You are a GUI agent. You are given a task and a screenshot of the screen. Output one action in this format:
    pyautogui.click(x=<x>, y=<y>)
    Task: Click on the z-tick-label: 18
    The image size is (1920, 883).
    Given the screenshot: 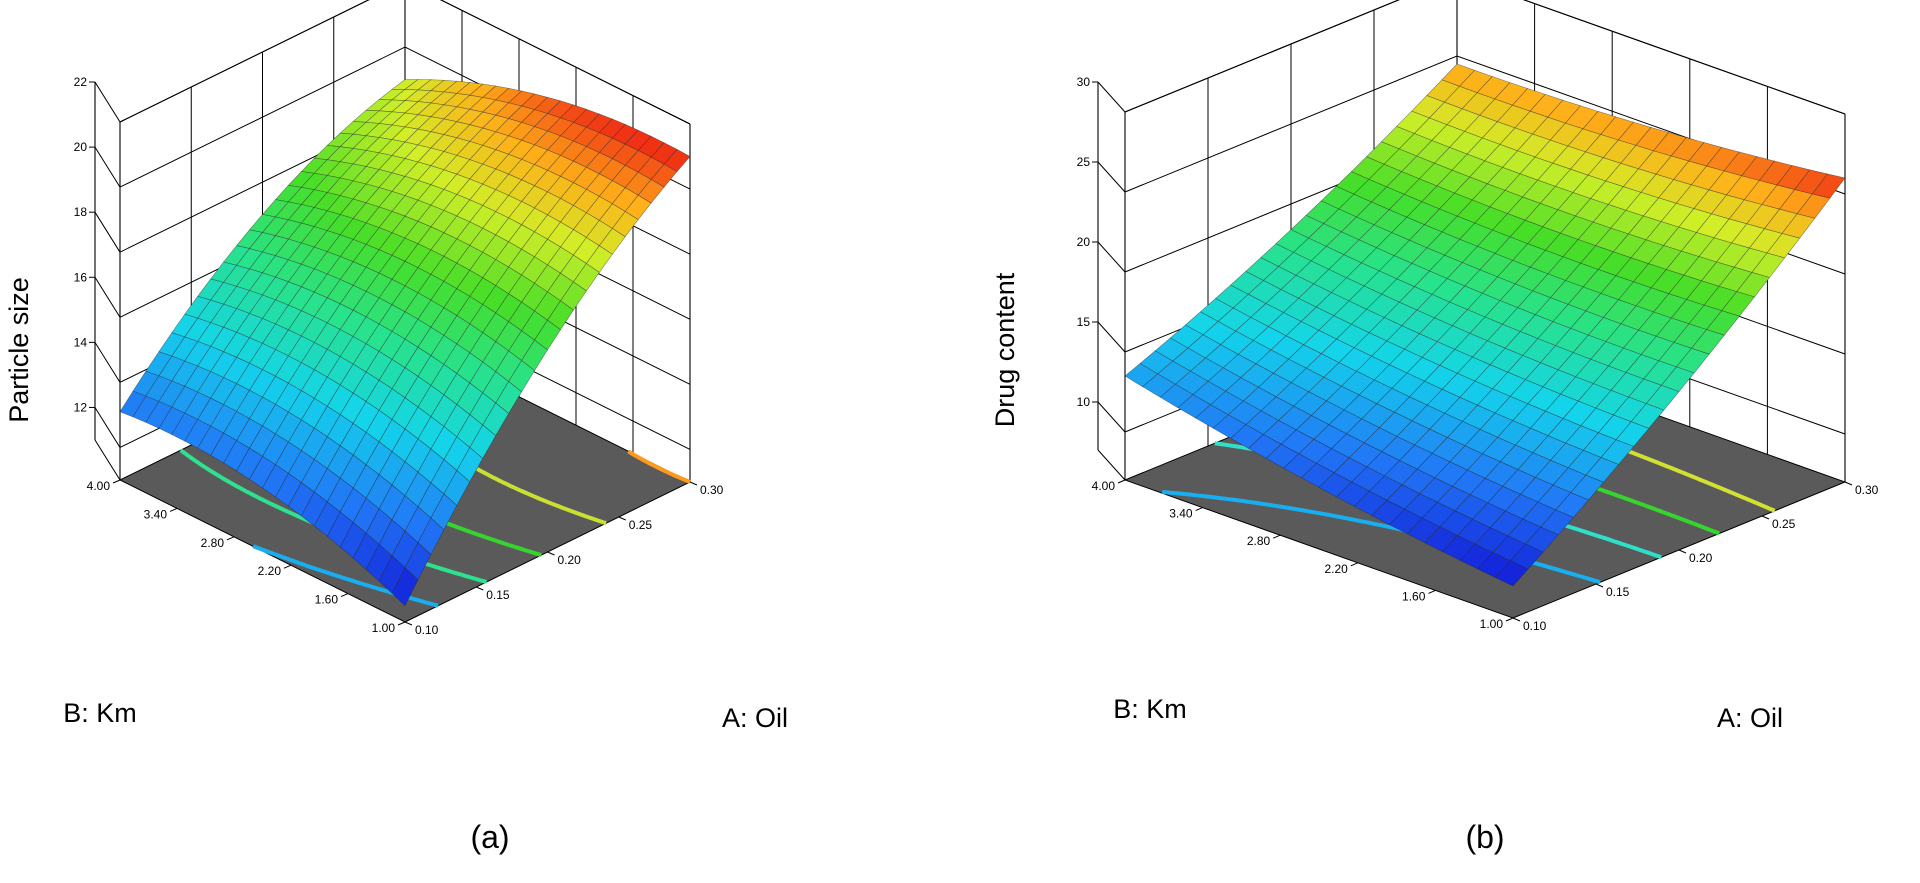 What is the action you would take?
    pyautogui.click(x=81, y=212)
    